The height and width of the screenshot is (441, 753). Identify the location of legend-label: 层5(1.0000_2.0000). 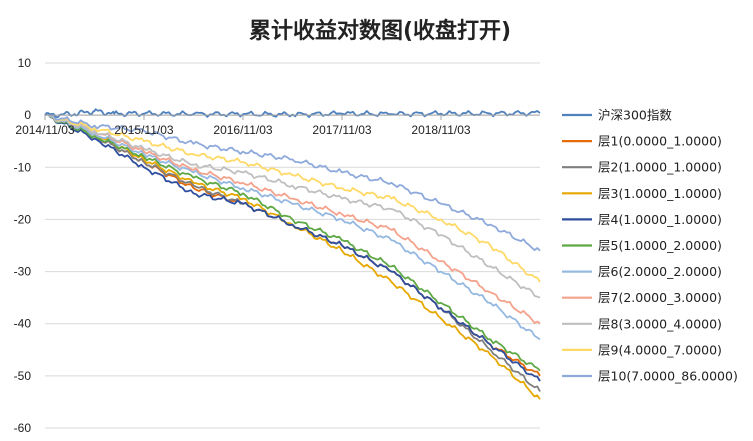
(660, 245).